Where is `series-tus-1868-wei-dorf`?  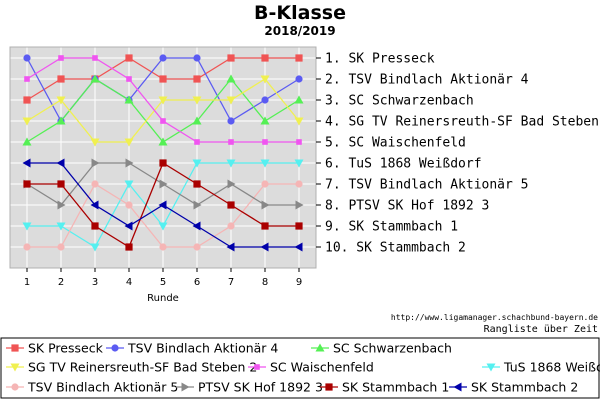
series-tus-1868-wei-dorf is located at coordinates (163, 205).